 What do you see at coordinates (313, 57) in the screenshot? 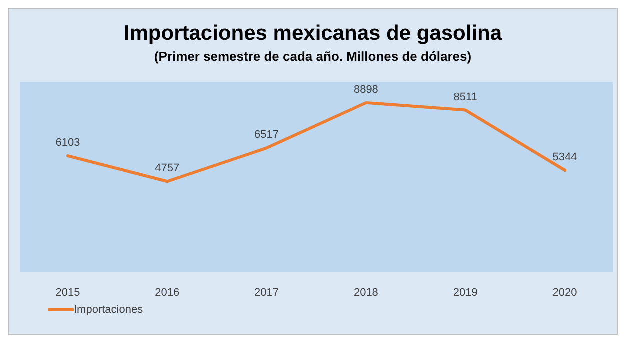
I see `chart-subtitle: (Primer semestre de cada año. Millones de dólares)` at bounding box center [313, 57].